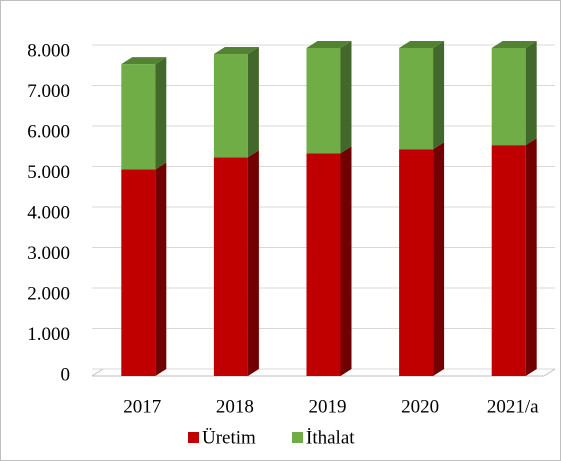  What do you see at coordinates (48, 131) in the screenshot?
I see `y-tick-label: 6.000` at bounding box center [48, 131].